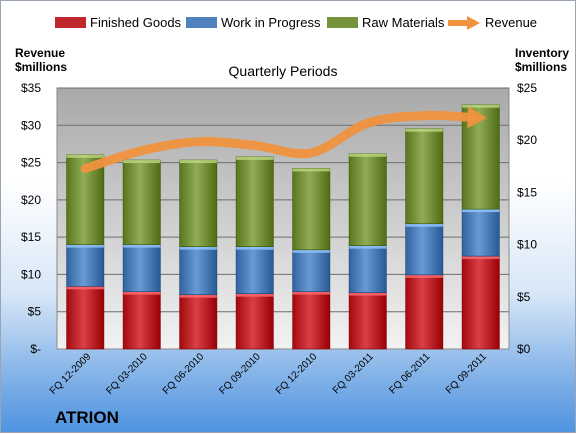  I want to click on x-tick-label: FQ 06-2010, so click(184, 374).